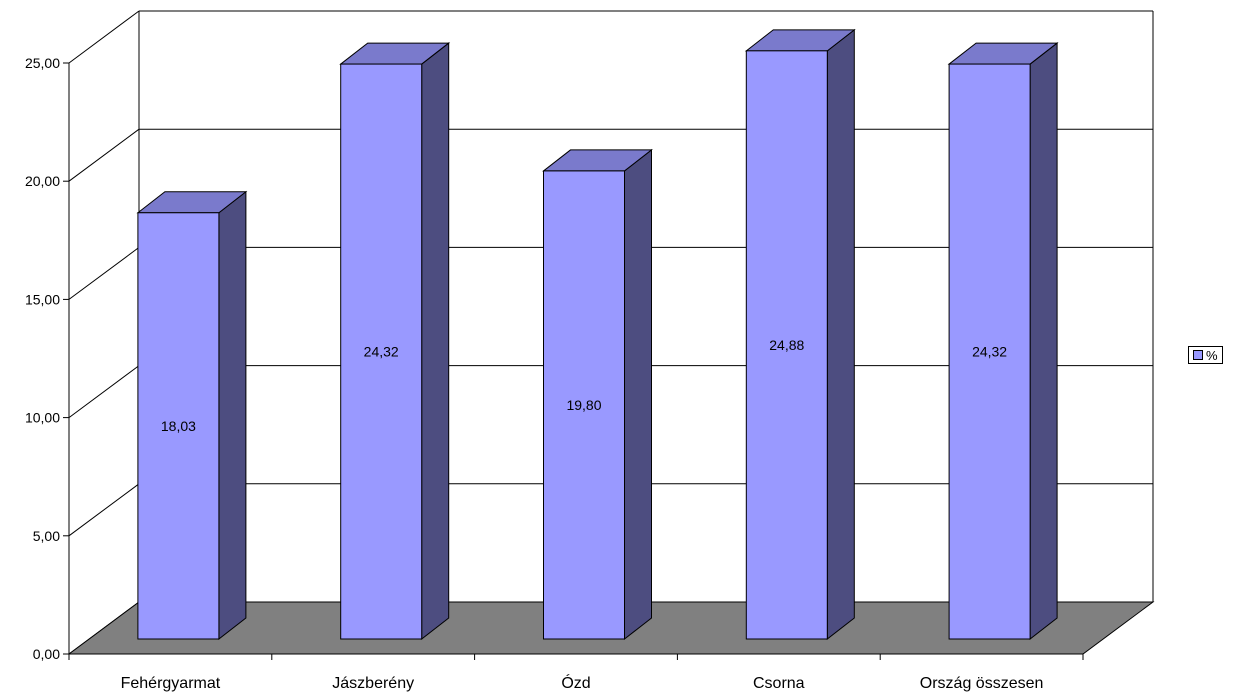 The width and height of the screenshot is (1238, 700). What do you see at coordinates (42, 418) in the screenshot?
I see `y-tick-label: 10,00` at bounding box center [42, 418].